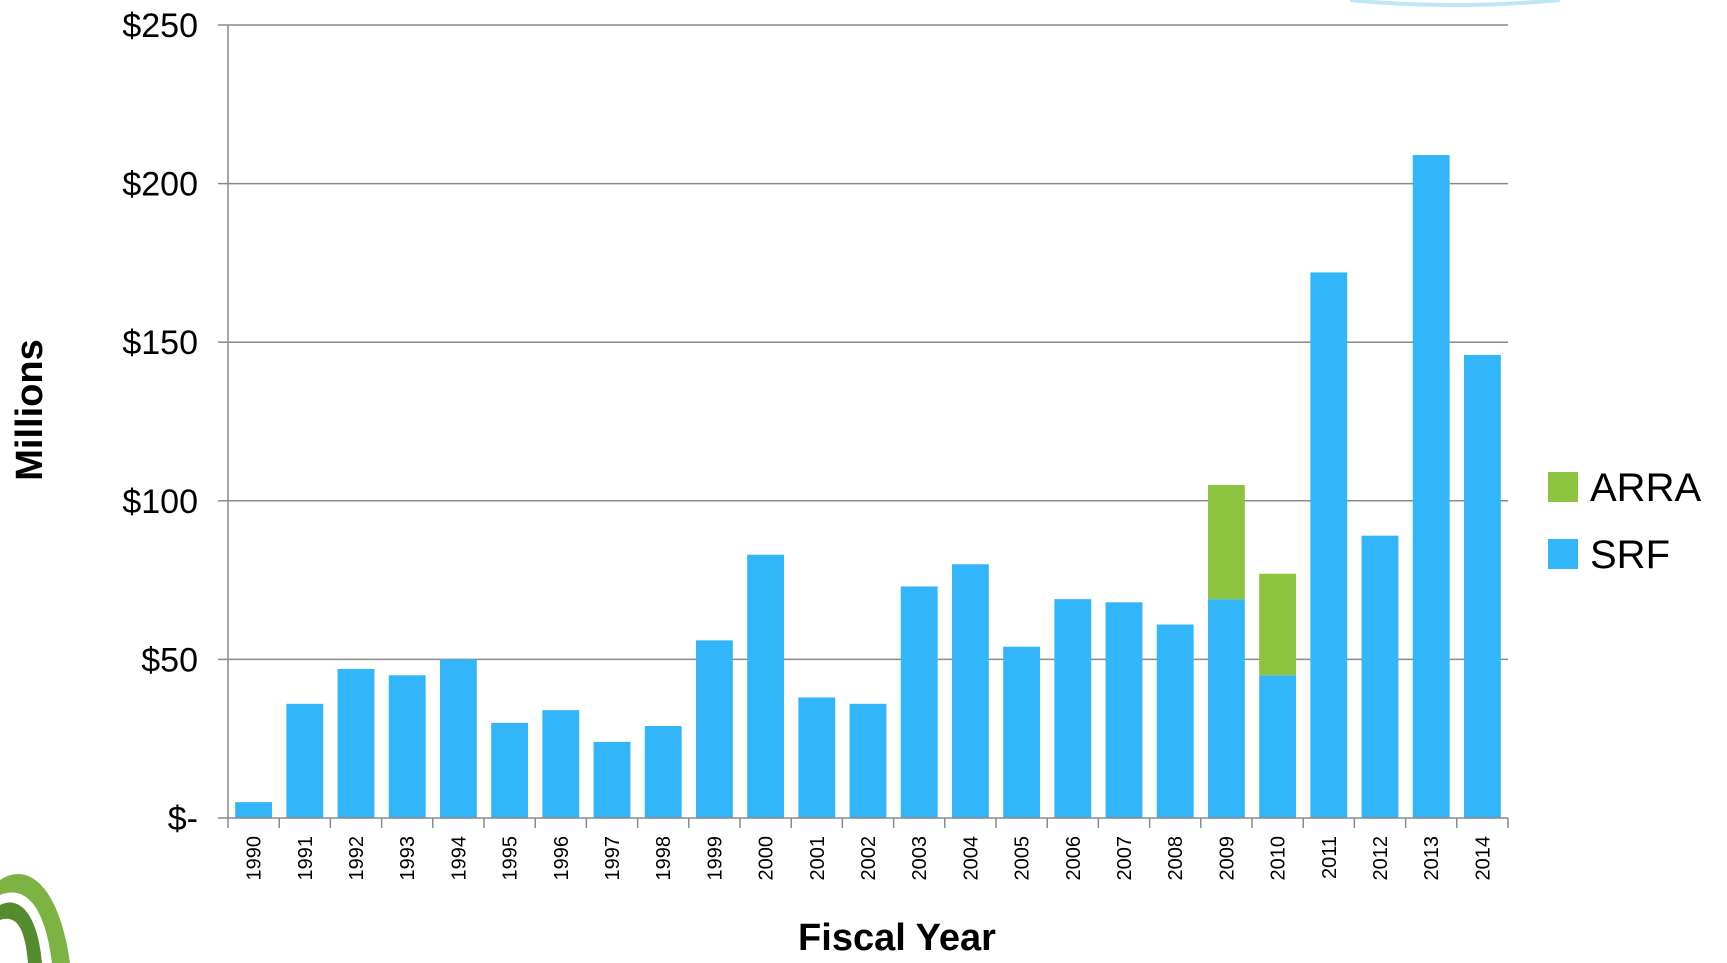 The height and width of the screenshot is (963, 1727). Describe the element at coordinates (971, 858) in the screenshot. I see `x-tick-label: 2004` at that location.